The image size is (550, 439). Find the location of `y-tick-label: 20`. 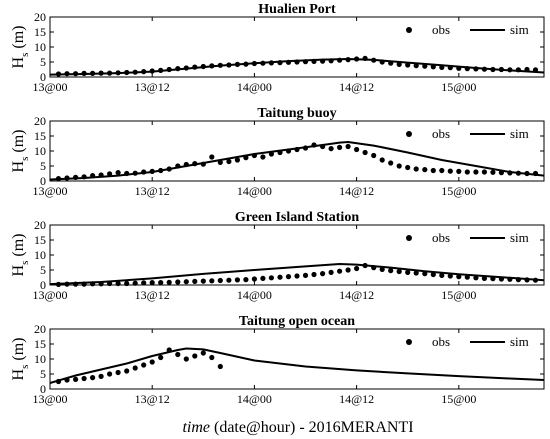

y-tick-label: 20 is located at coordinates (40, 121).